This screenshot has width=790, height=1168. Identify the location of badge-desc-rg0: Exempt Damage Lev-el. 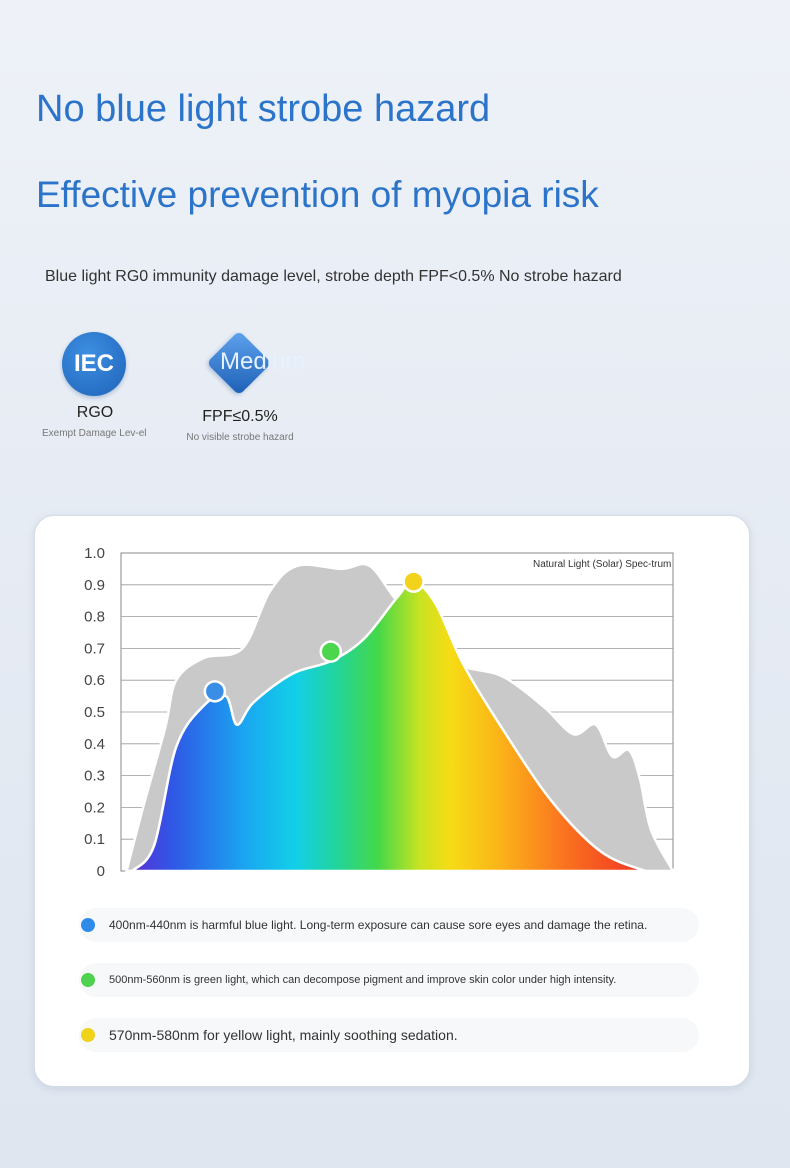
(94, 433).